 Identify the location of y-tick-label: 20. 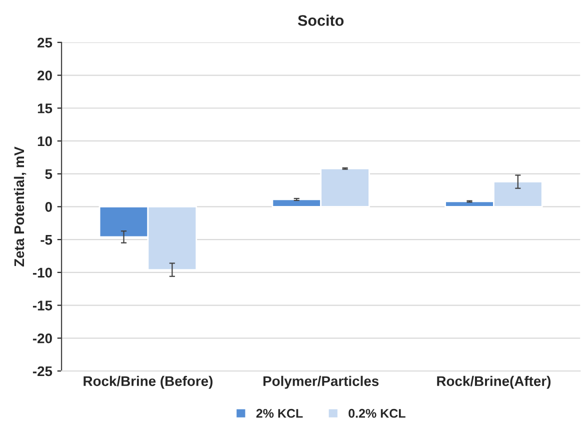
(45, 75).